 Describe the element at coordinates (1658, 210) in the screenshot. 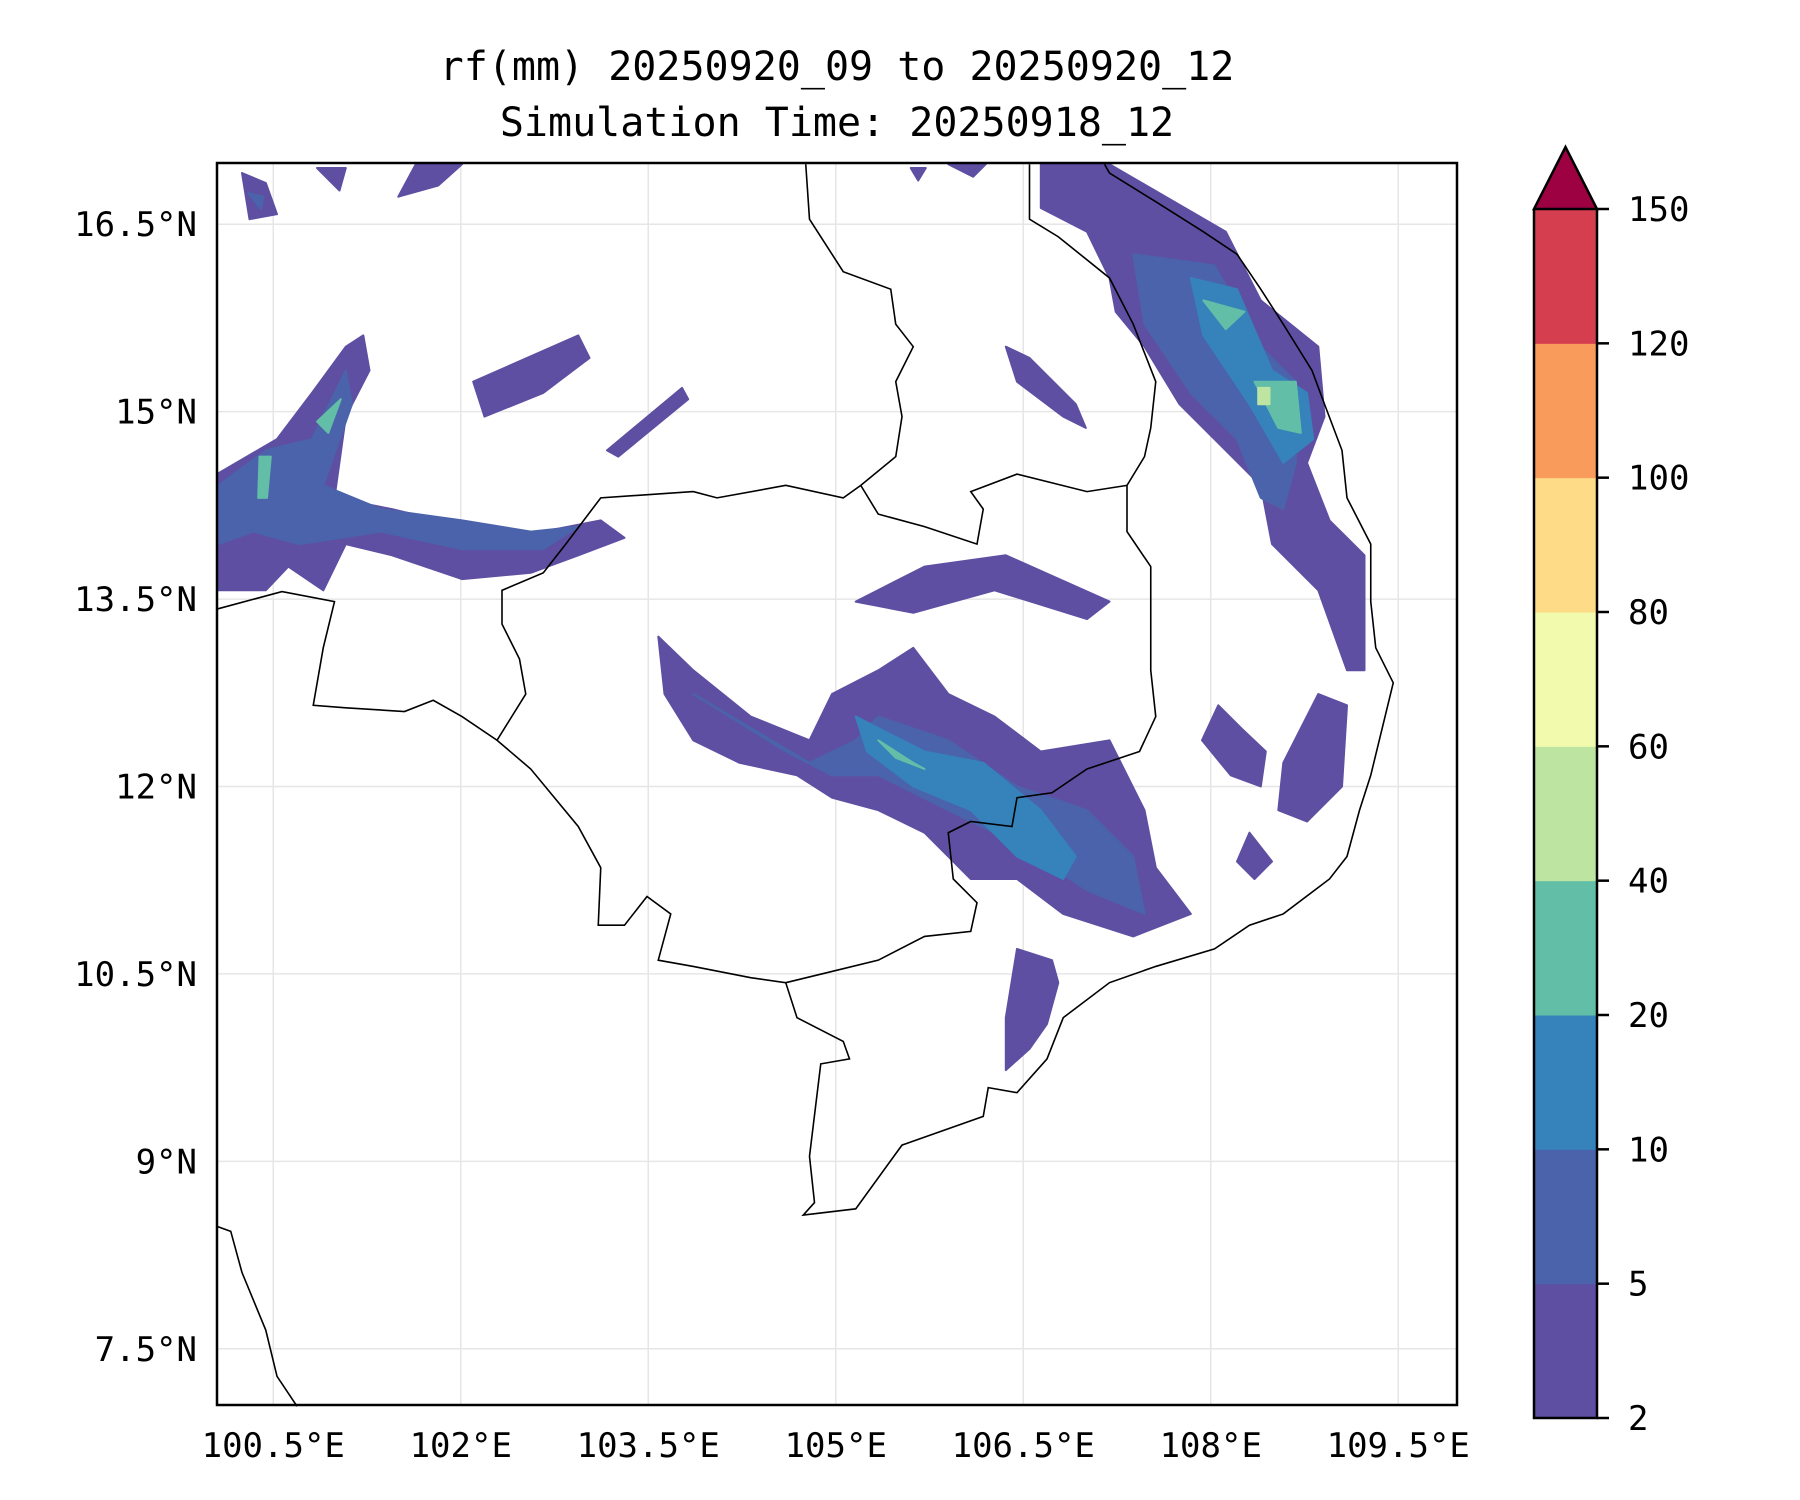

I see `colorbar-tick-label: 150` at that location.